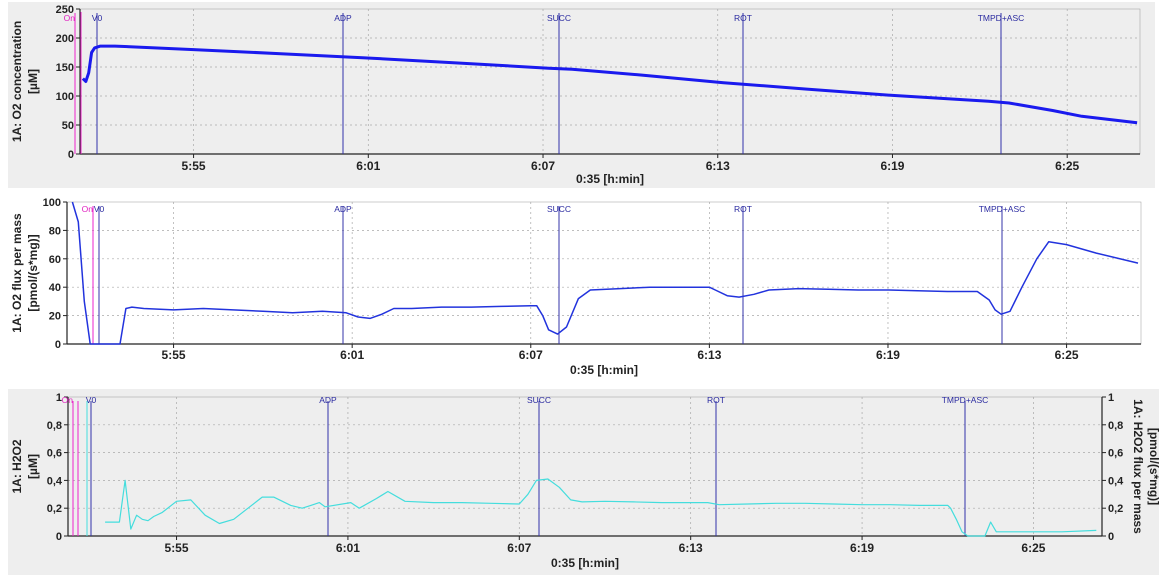 This screenshot has width=1167, height=577. What do you see at coordinates (691, 548) in the screenshot?
I see `h2o2-xtick-label: 6:13` at bounding box center [691, 548].